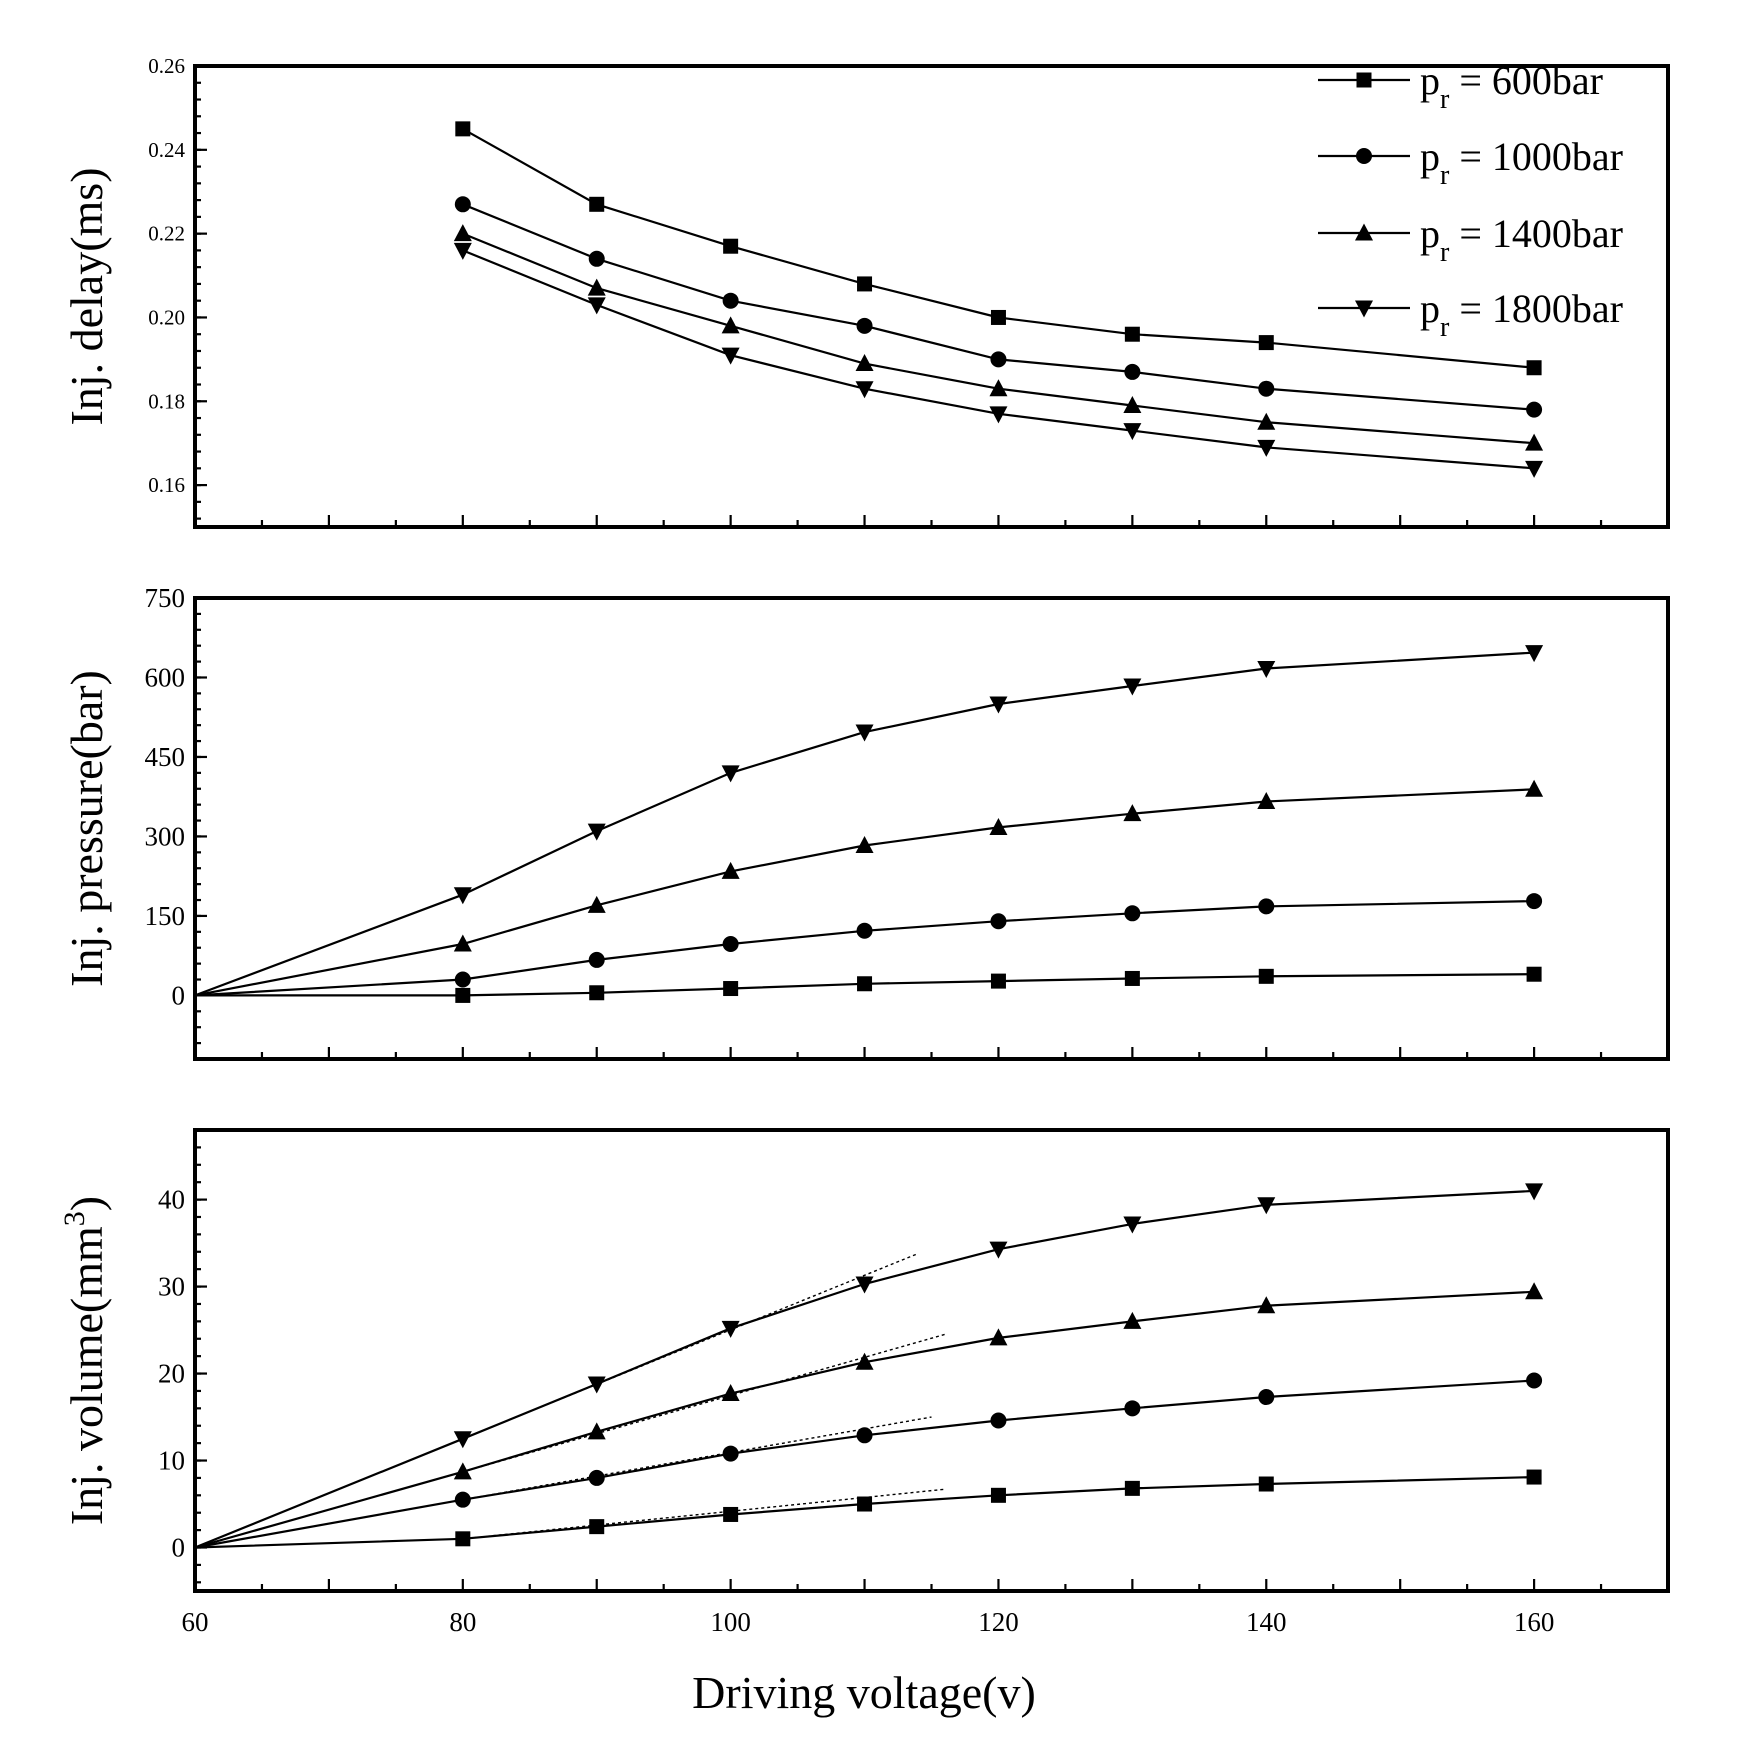 This screenshot has width=1744, height=1752. What do you see at coordinates (165, 757) in the screenshot?
I see `y-tick-label: 450` at bounding box center [165, 757].